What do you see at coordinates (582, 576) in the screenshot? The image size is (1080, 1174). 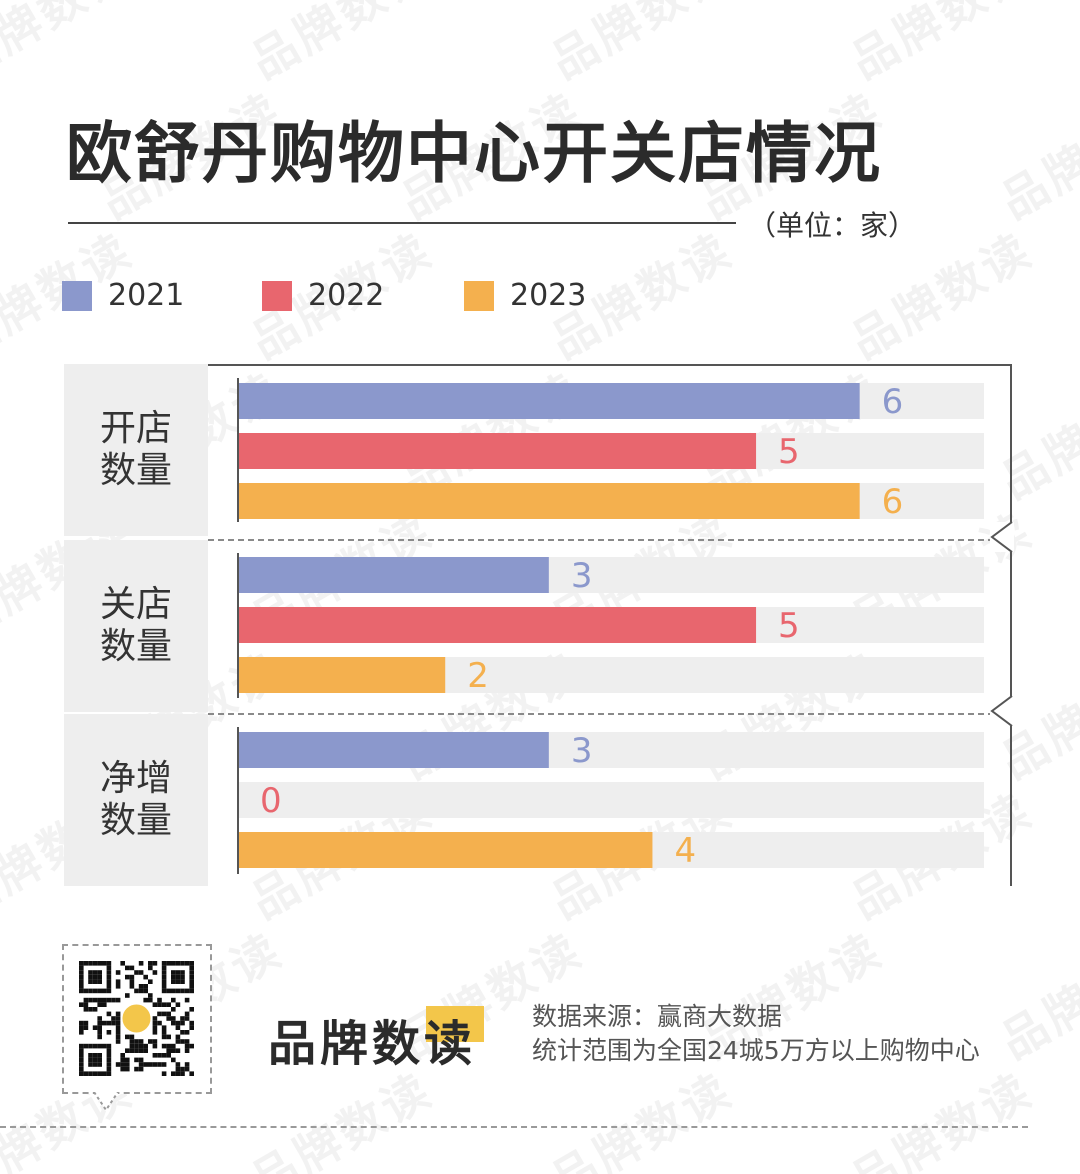 I see `data-label-close-2021: 3` at bounding box center [582, 576].